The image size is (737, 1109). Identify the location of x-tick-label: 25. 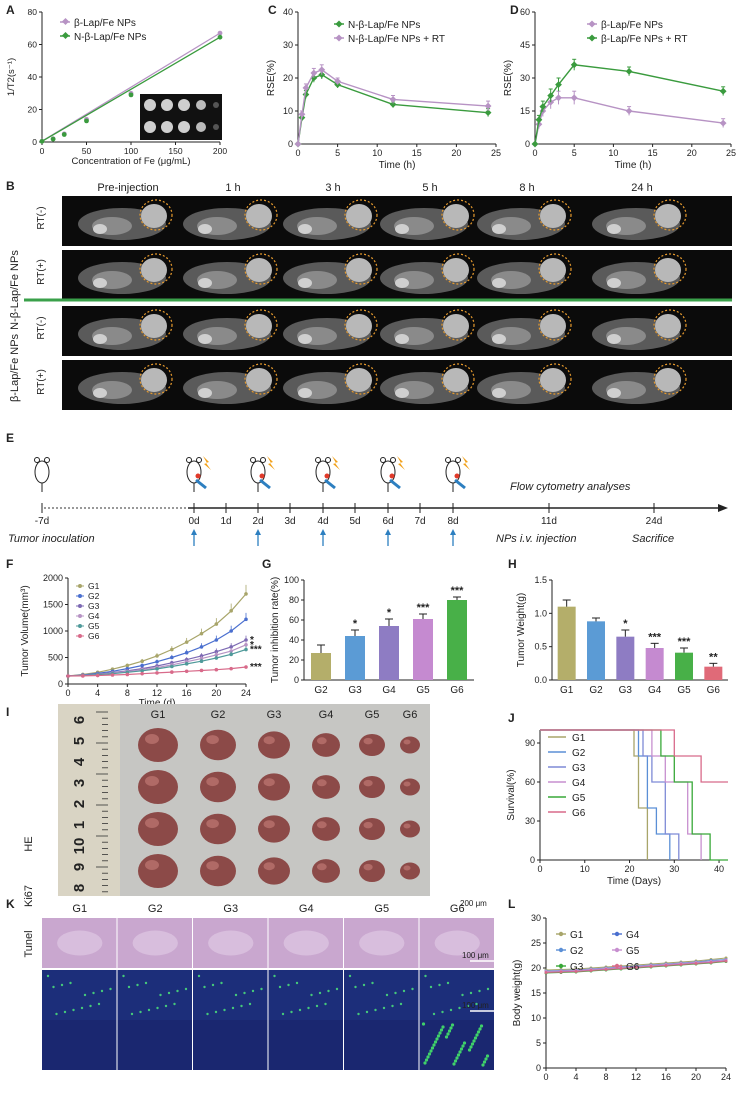
(731, 153).